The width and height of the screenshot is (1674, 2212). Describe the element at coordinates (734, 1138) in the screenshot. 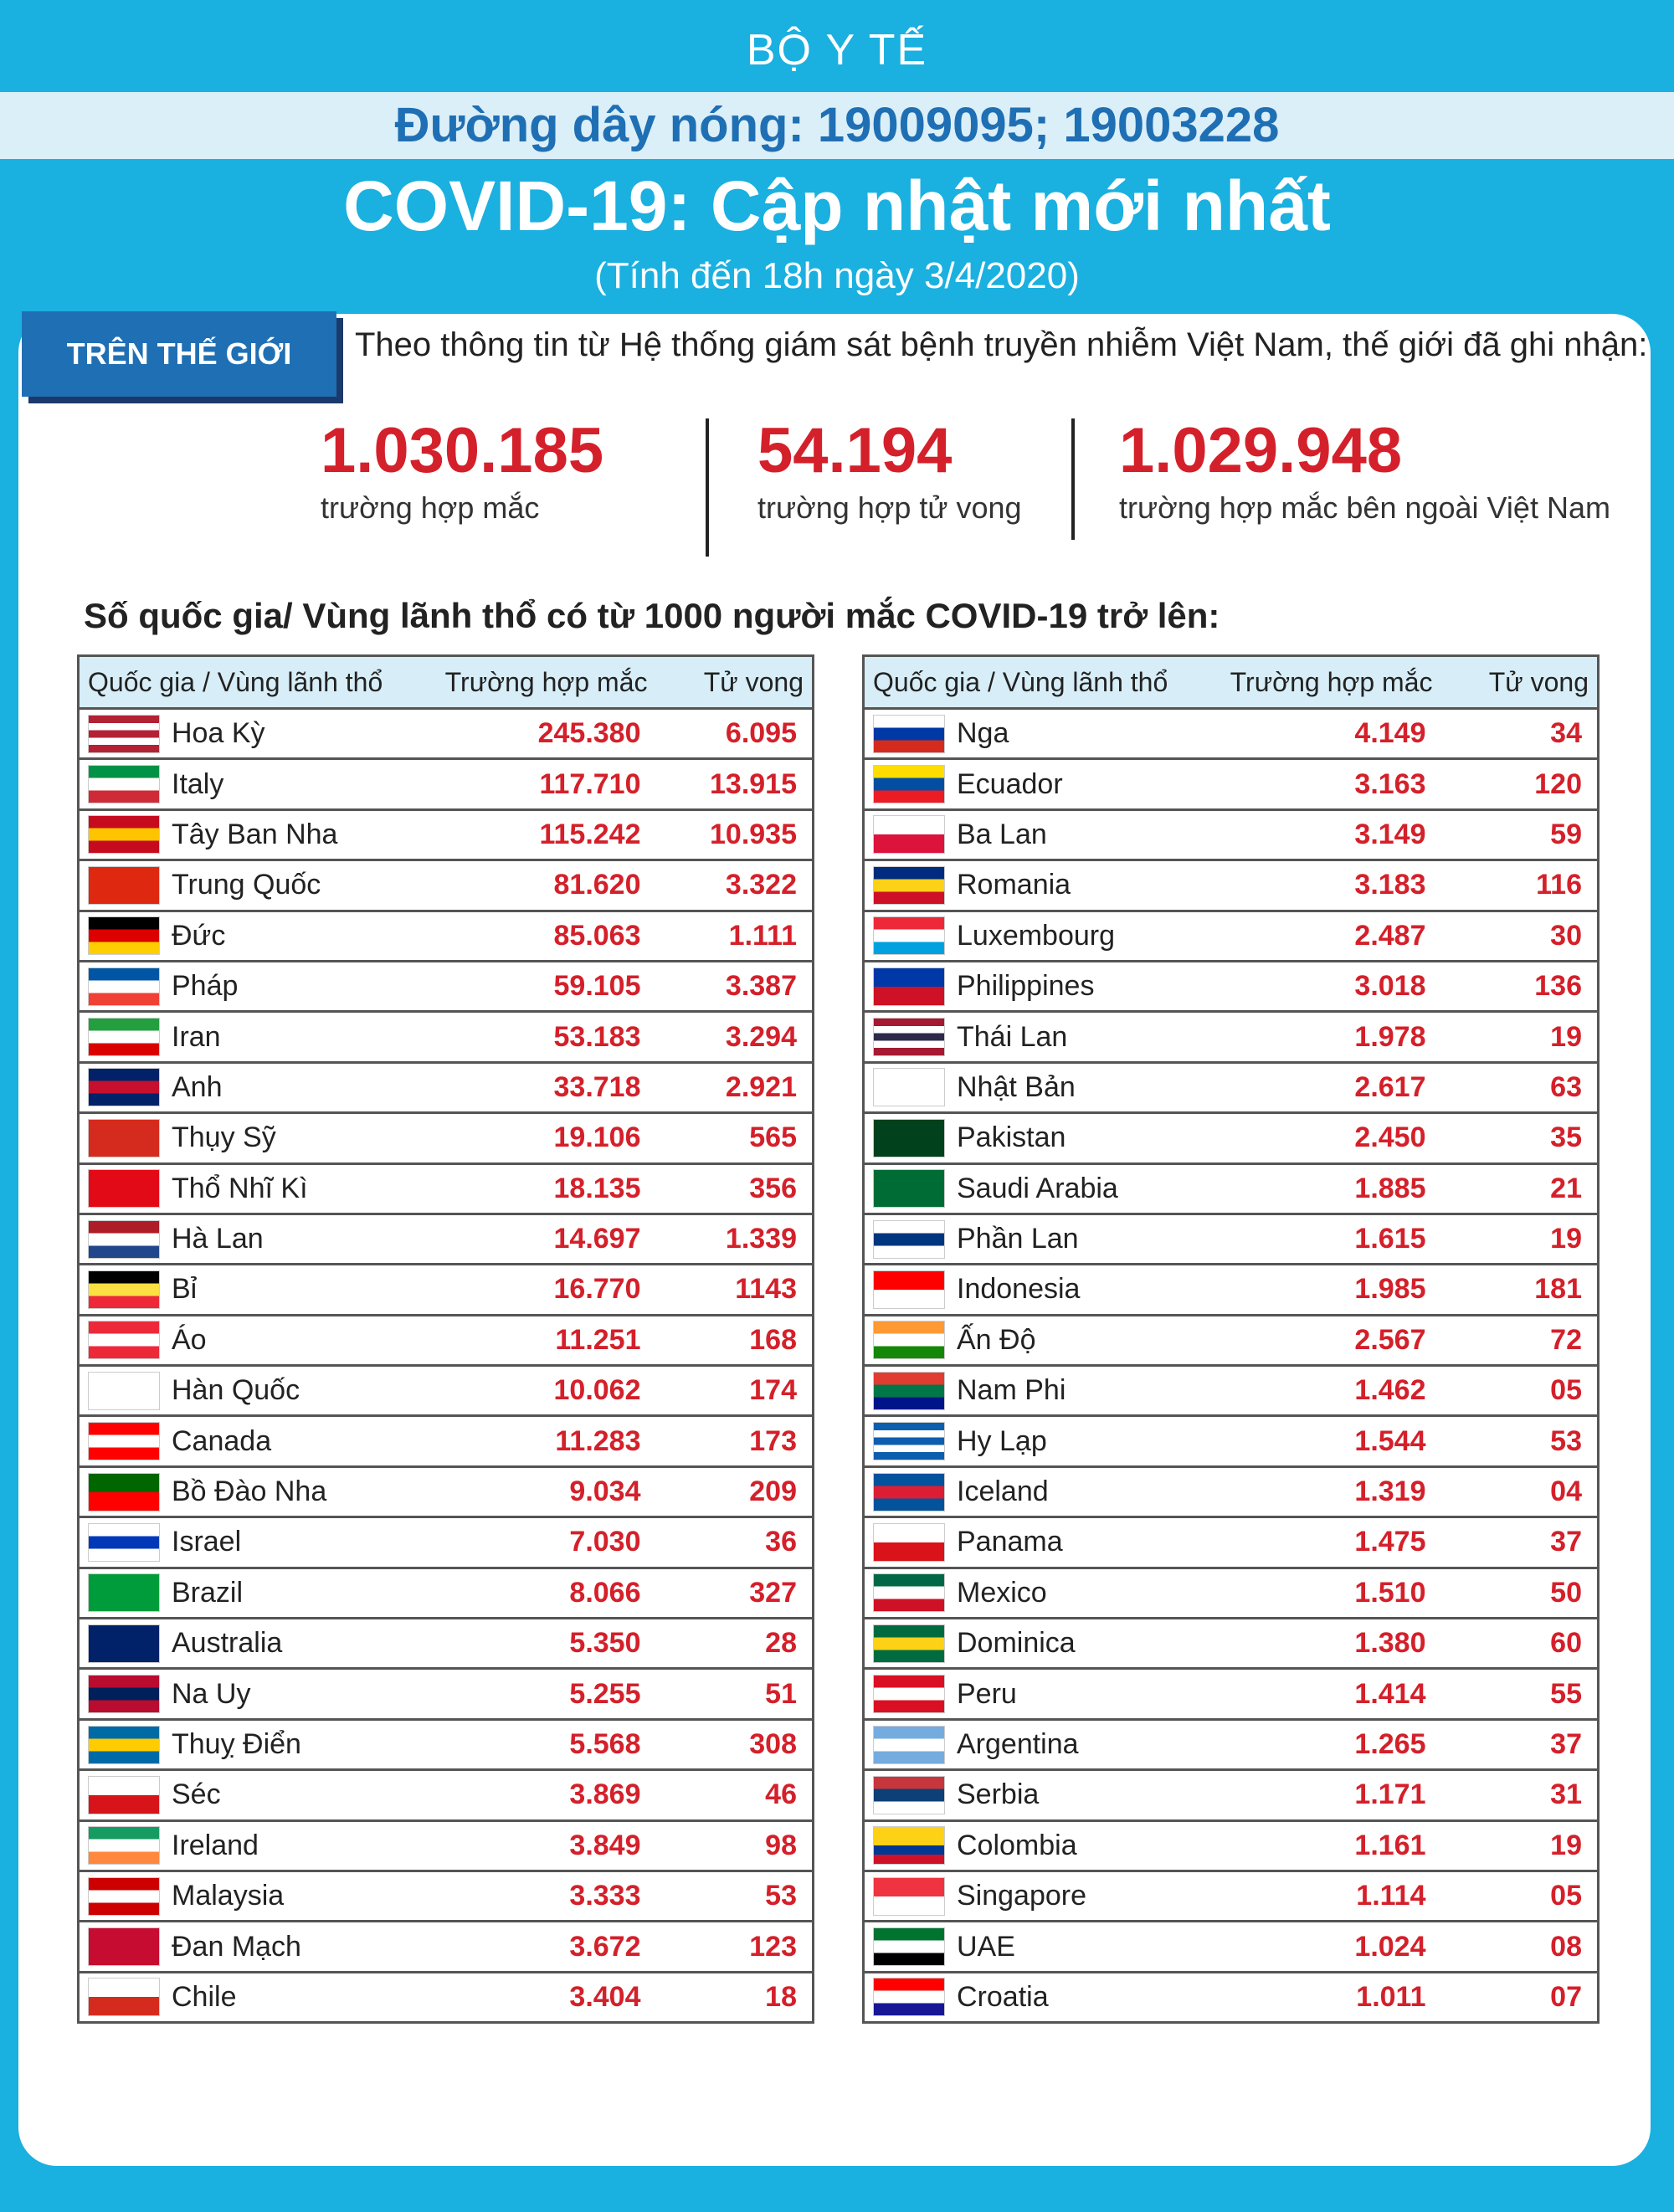

I see `deaths-cell: 565` at that location.